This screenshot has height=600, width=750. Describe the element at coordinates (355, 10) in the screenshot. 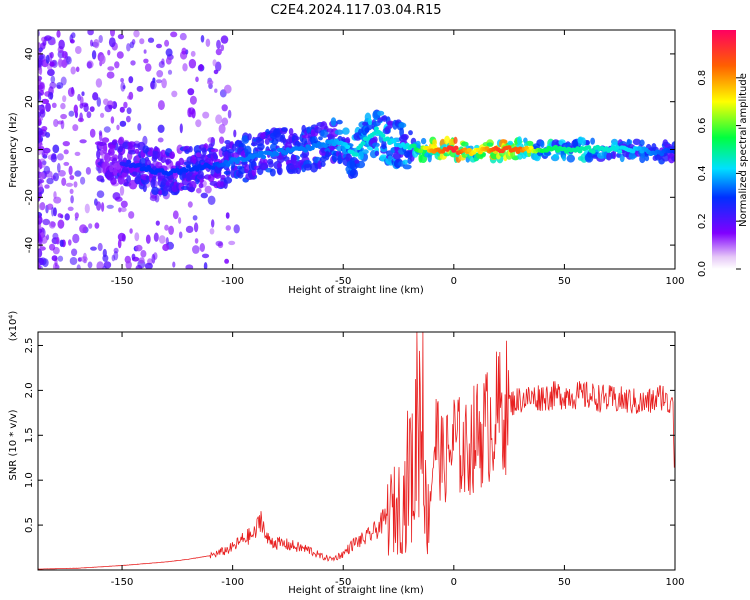

I see `chart-title: C2E4.2024.117.03.04.R15` at that location.